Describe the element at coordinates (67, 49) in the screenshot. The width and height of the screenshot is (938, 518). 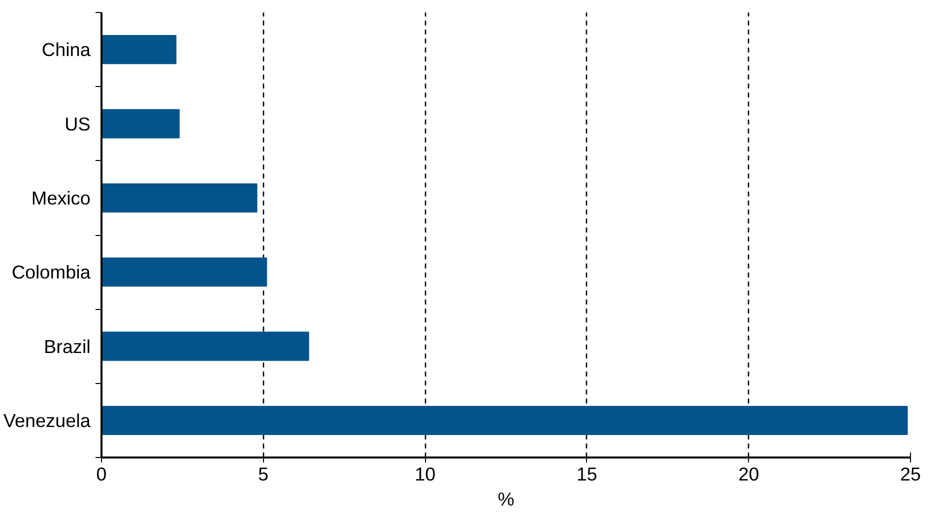
I see `y-tick-label: China` at that location.